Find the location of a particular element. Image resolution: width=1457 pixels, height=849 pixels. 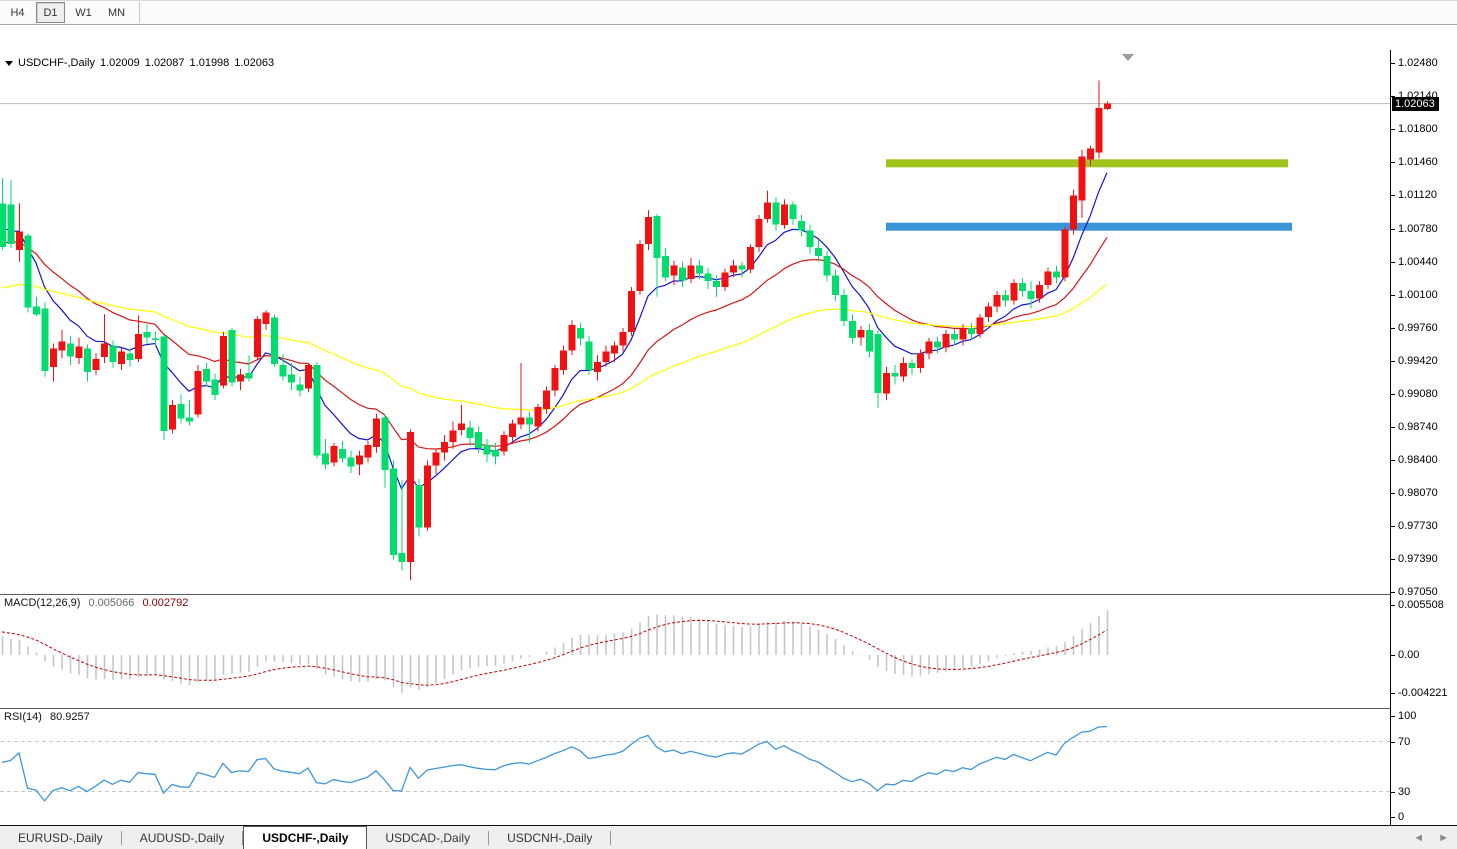

tab-separator is located at coordinates (121, 837).